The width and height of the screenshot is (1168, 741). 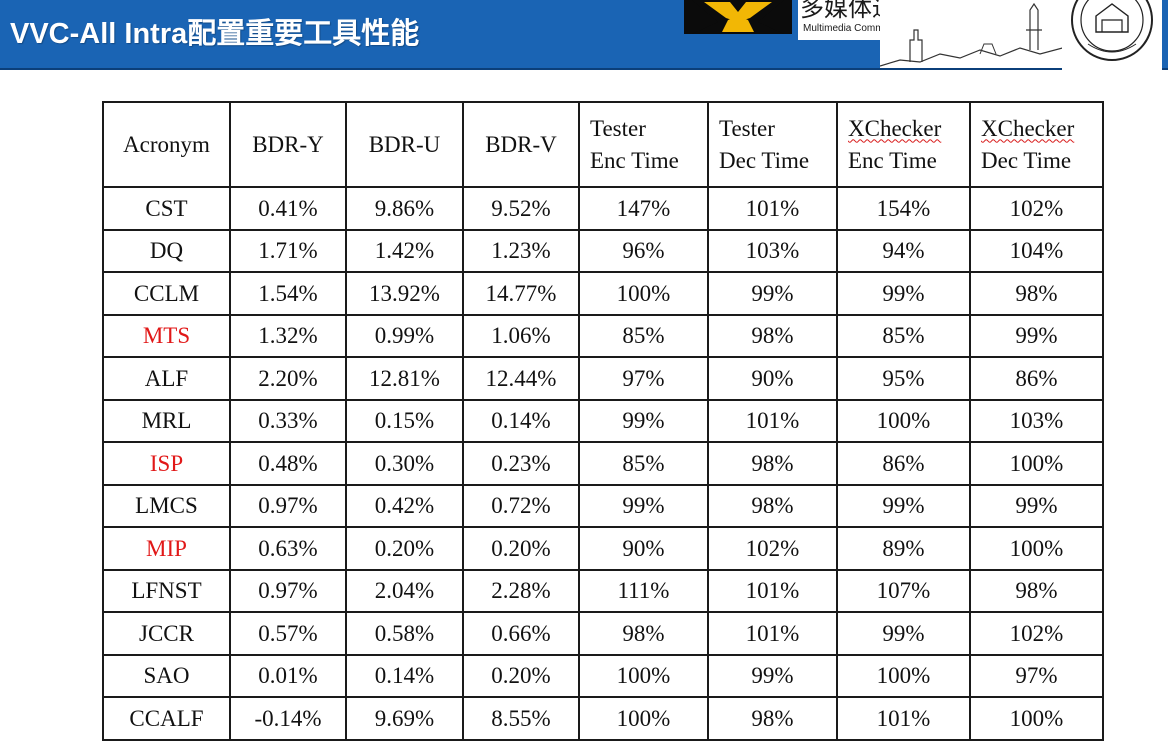 I want to click on table-row: MRL 0.33% 0.15% 0.14% 99% 101% 100% 103%, so click(x=603, y=420).